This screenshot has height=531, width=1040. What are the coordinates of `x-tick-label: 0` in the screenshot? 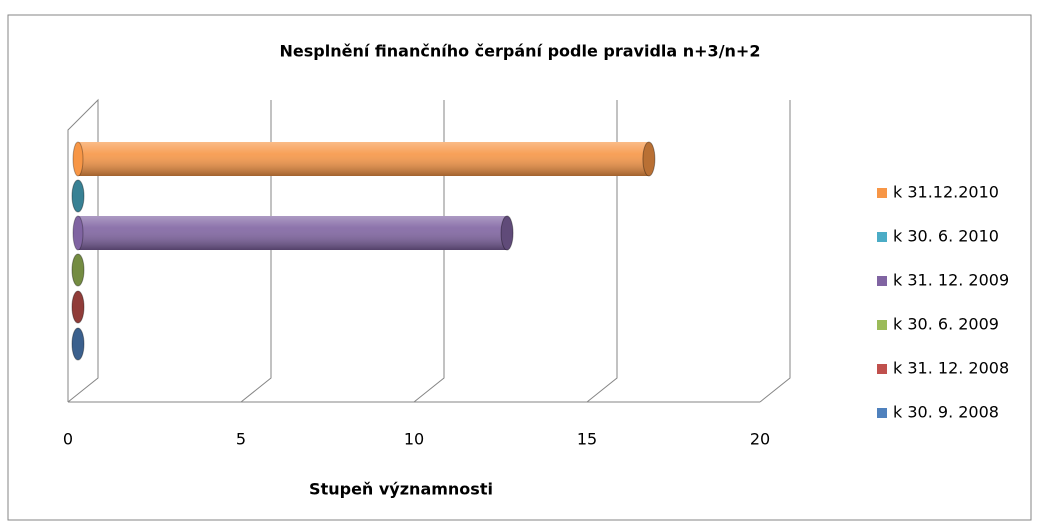 It's located at (68, 439).